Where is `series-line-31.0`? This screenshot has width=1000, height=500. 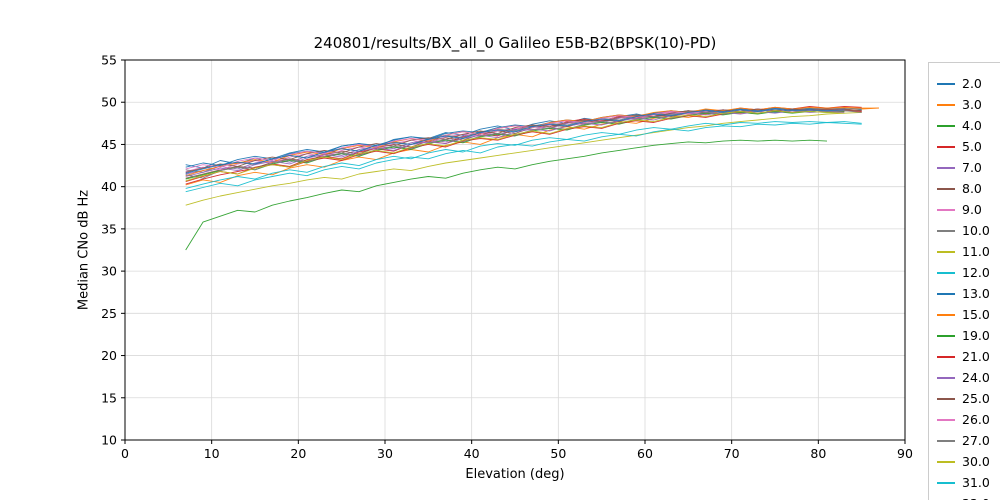 series-line-31.0 is located at coordinates (523, 155).